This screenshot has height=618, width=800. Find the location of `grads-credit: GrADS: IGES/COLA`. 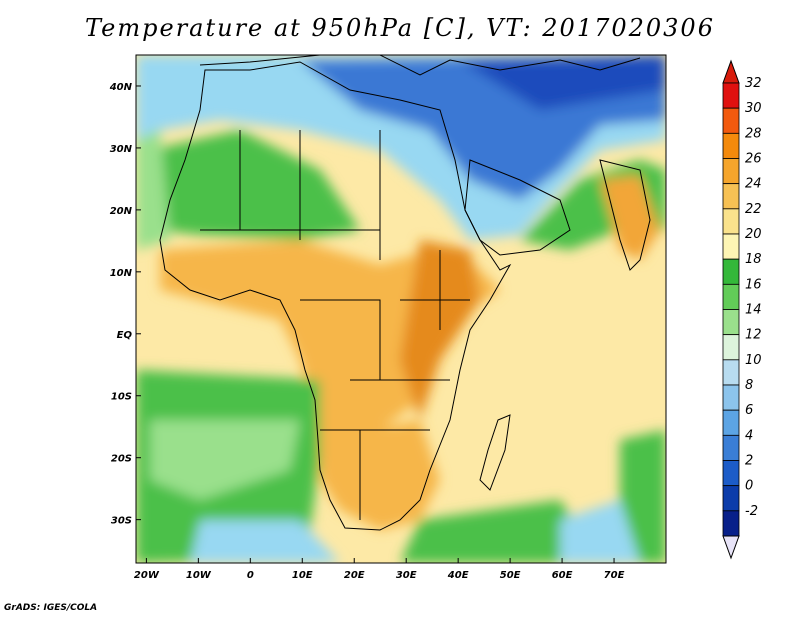

grads-credit: GrADS: IGES/COLA is located at coordinates (51, 608).